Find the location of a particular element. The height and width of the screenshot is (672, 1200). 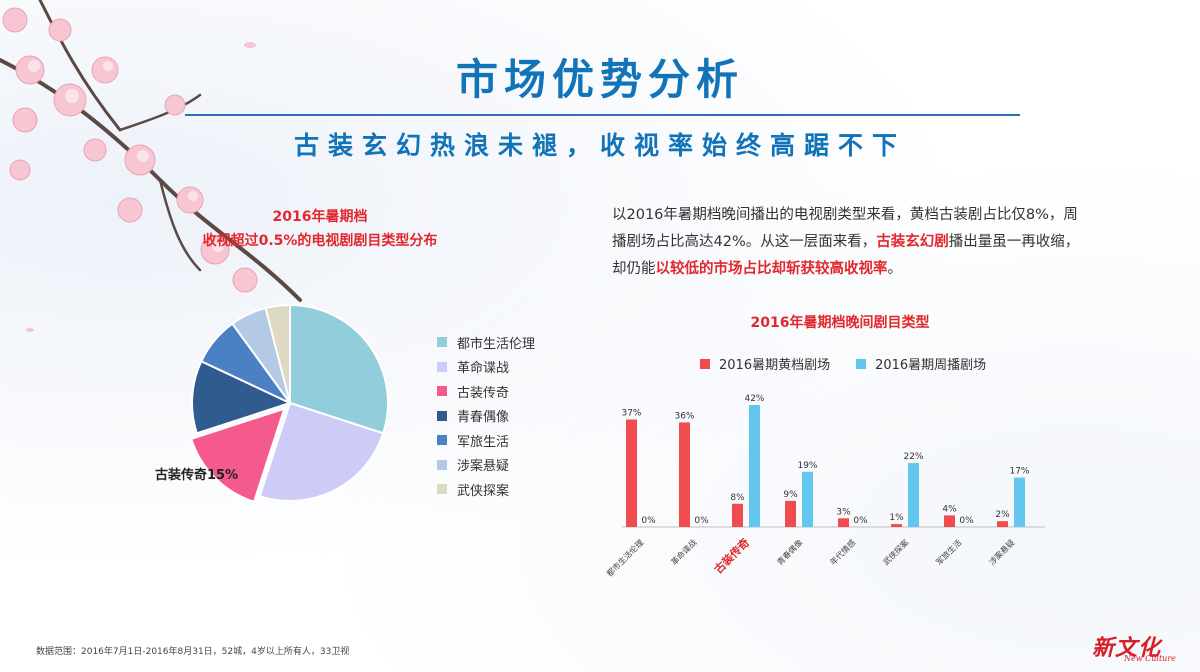

page-title: 市场优势分析 is located at coordinates (599, 79).